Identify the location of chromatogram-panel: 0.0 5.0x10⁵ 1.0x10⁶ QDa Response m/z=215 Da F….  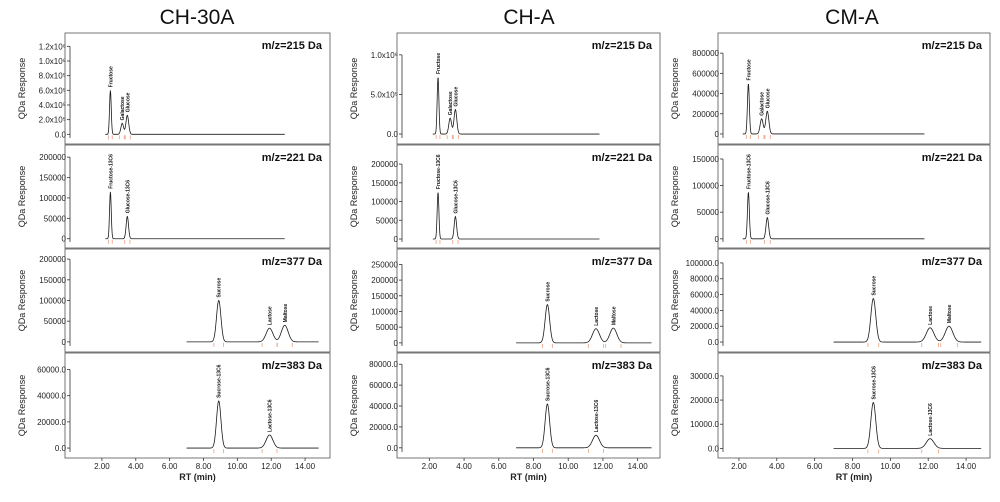
(505, 88).